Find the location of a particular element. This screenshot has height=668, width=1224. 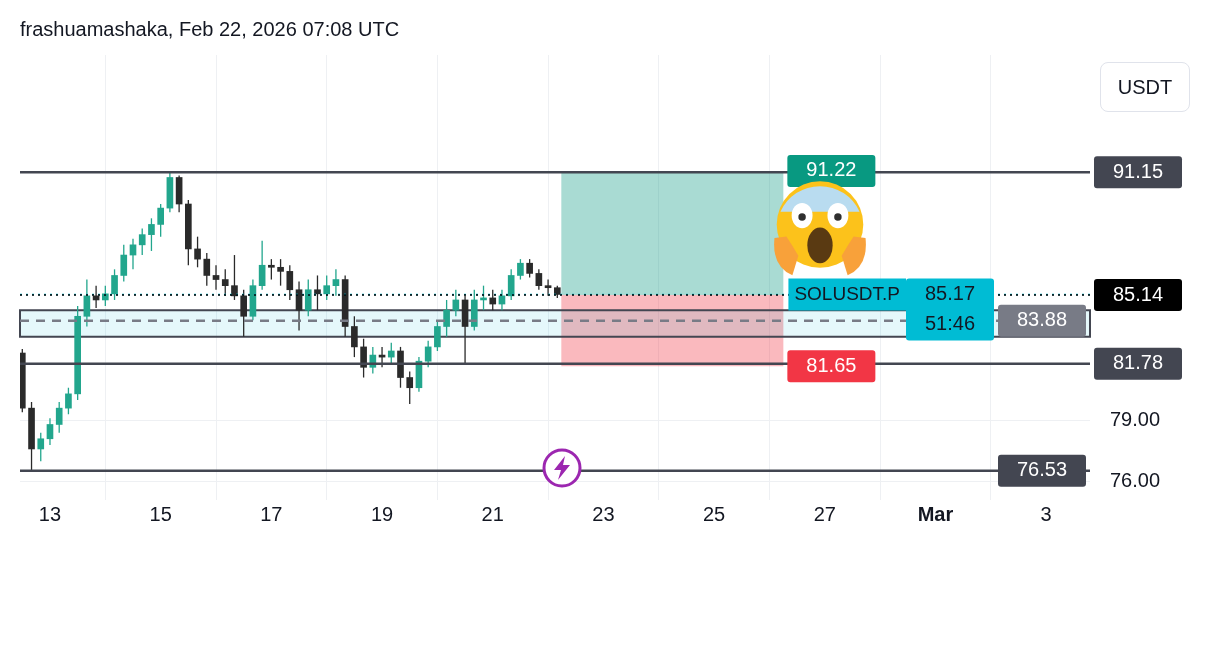

ref-line-label: 91.15 is located at coordinates (1138, 170).